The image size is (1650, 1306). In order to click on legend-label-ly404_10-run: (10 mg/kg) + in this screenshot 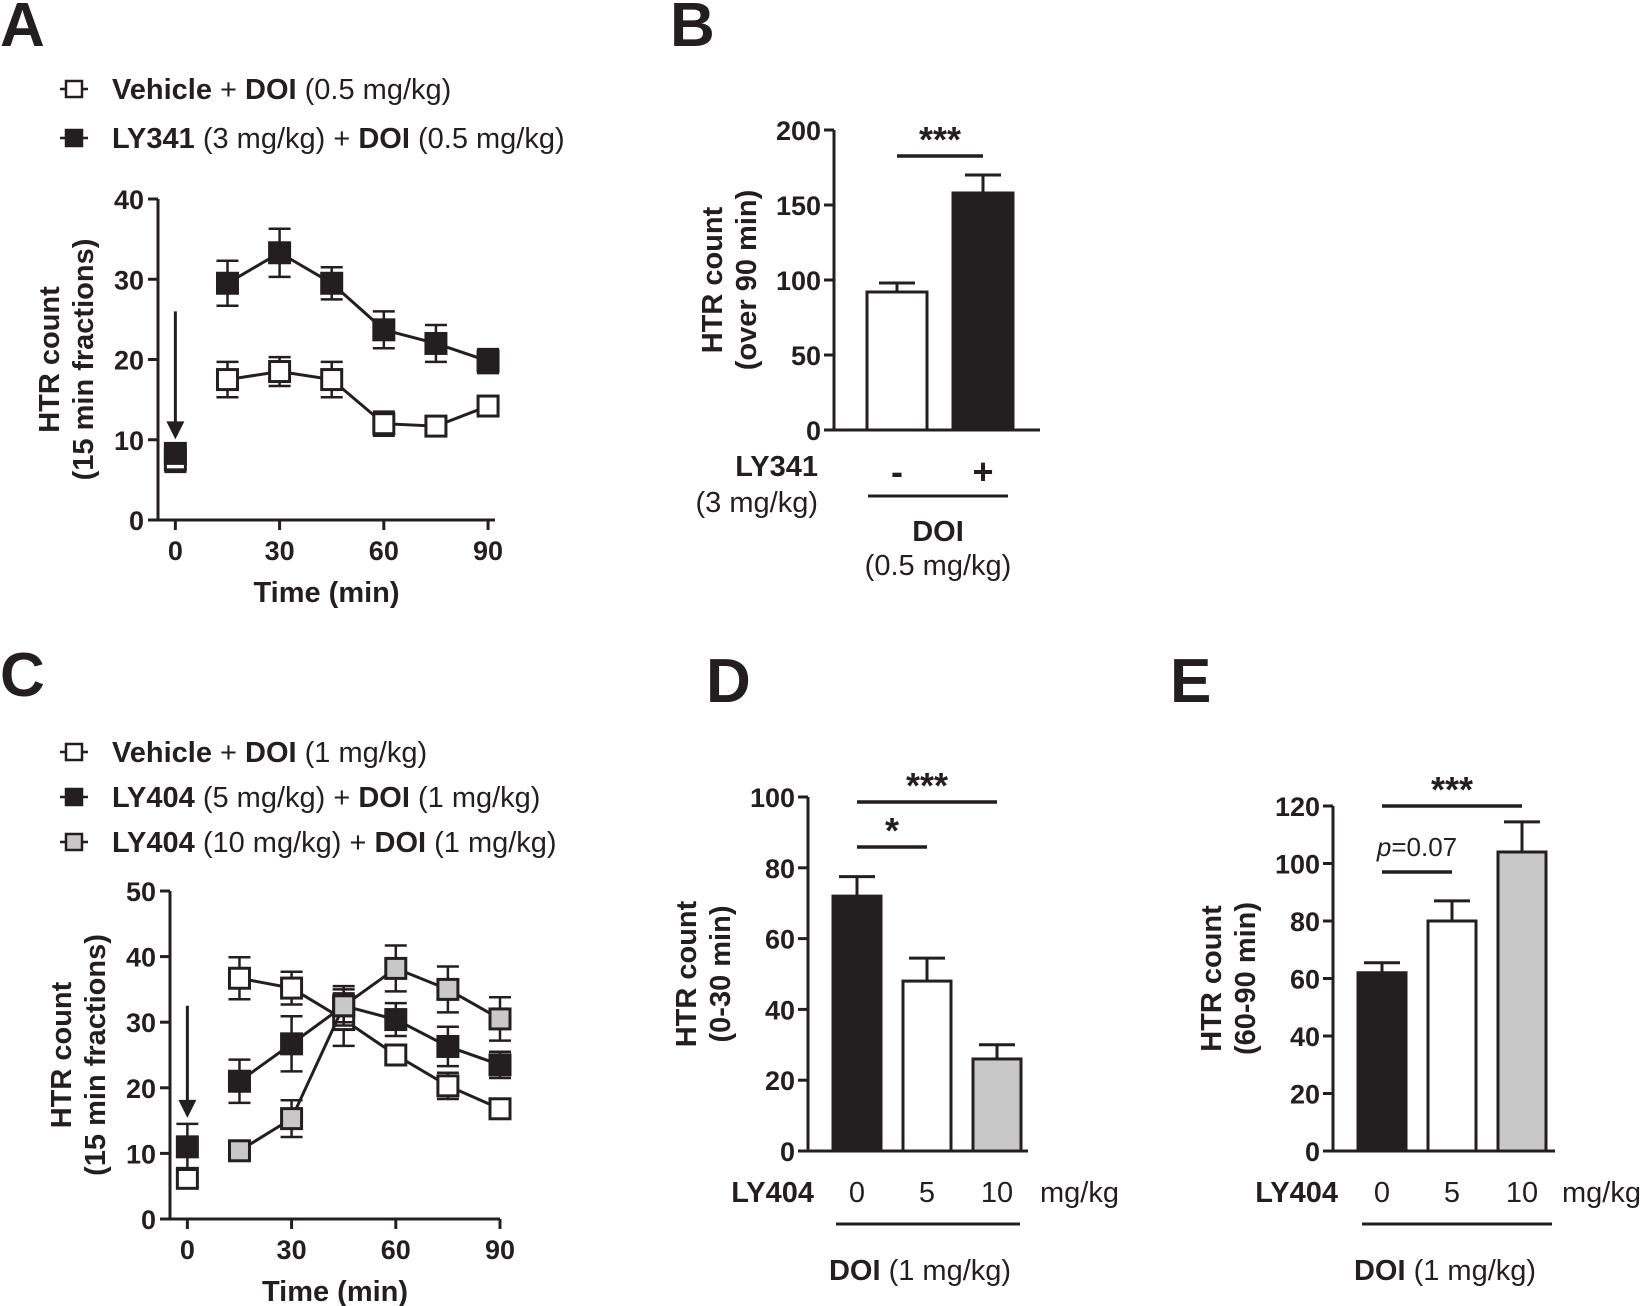, I will do `click(285, 843)`.